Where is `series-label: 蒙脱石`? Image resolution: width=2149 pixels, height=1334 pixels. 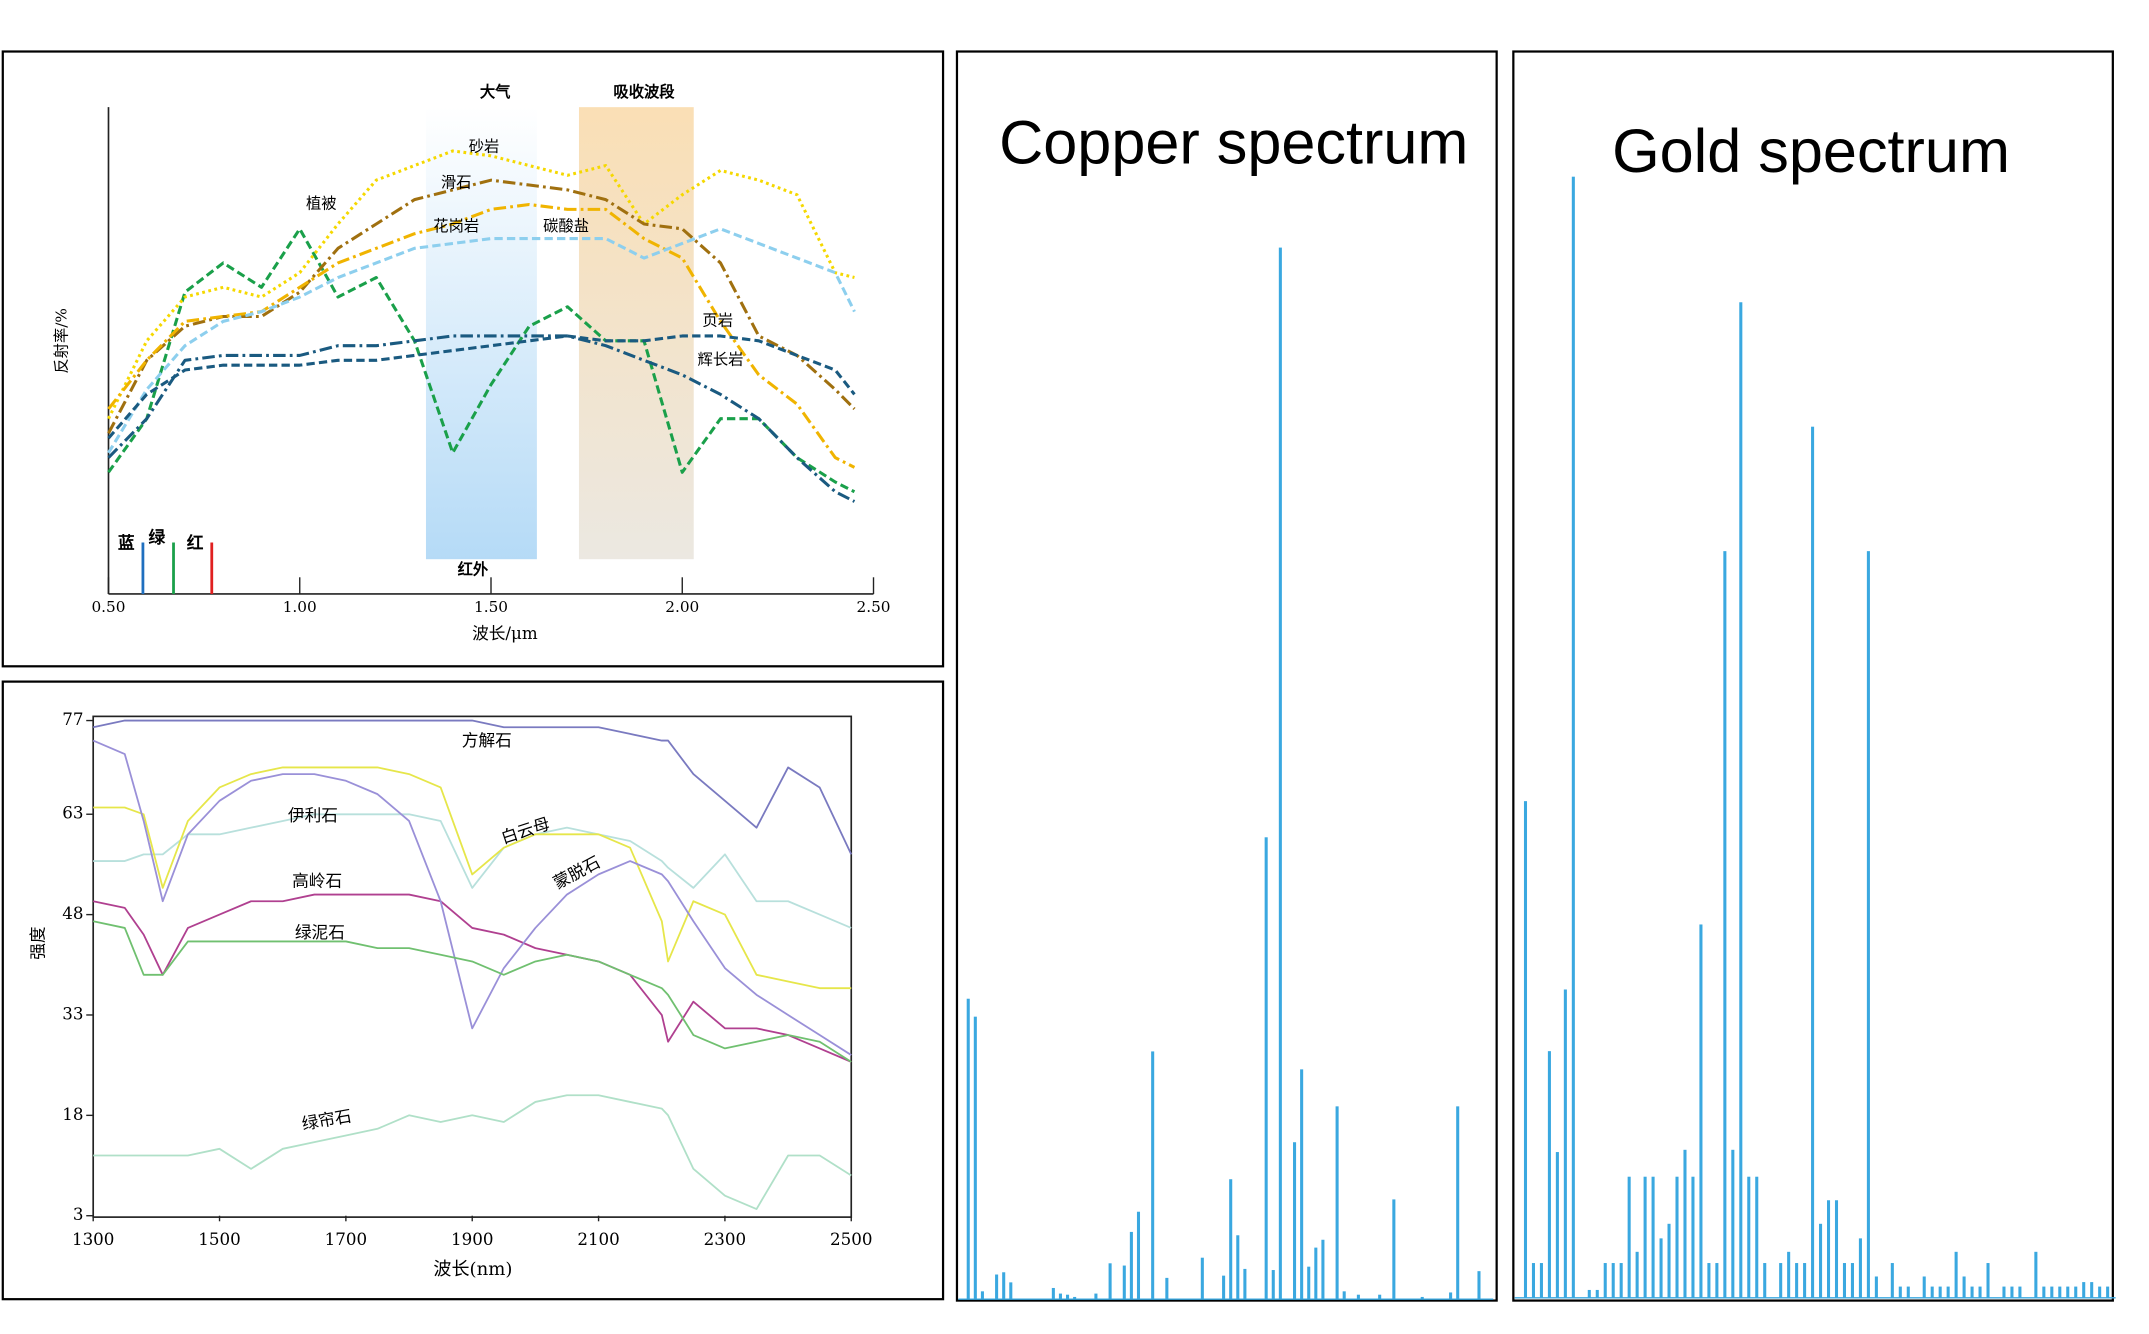 series-label: 蒙脱石 is located at coordinates (576, 873).